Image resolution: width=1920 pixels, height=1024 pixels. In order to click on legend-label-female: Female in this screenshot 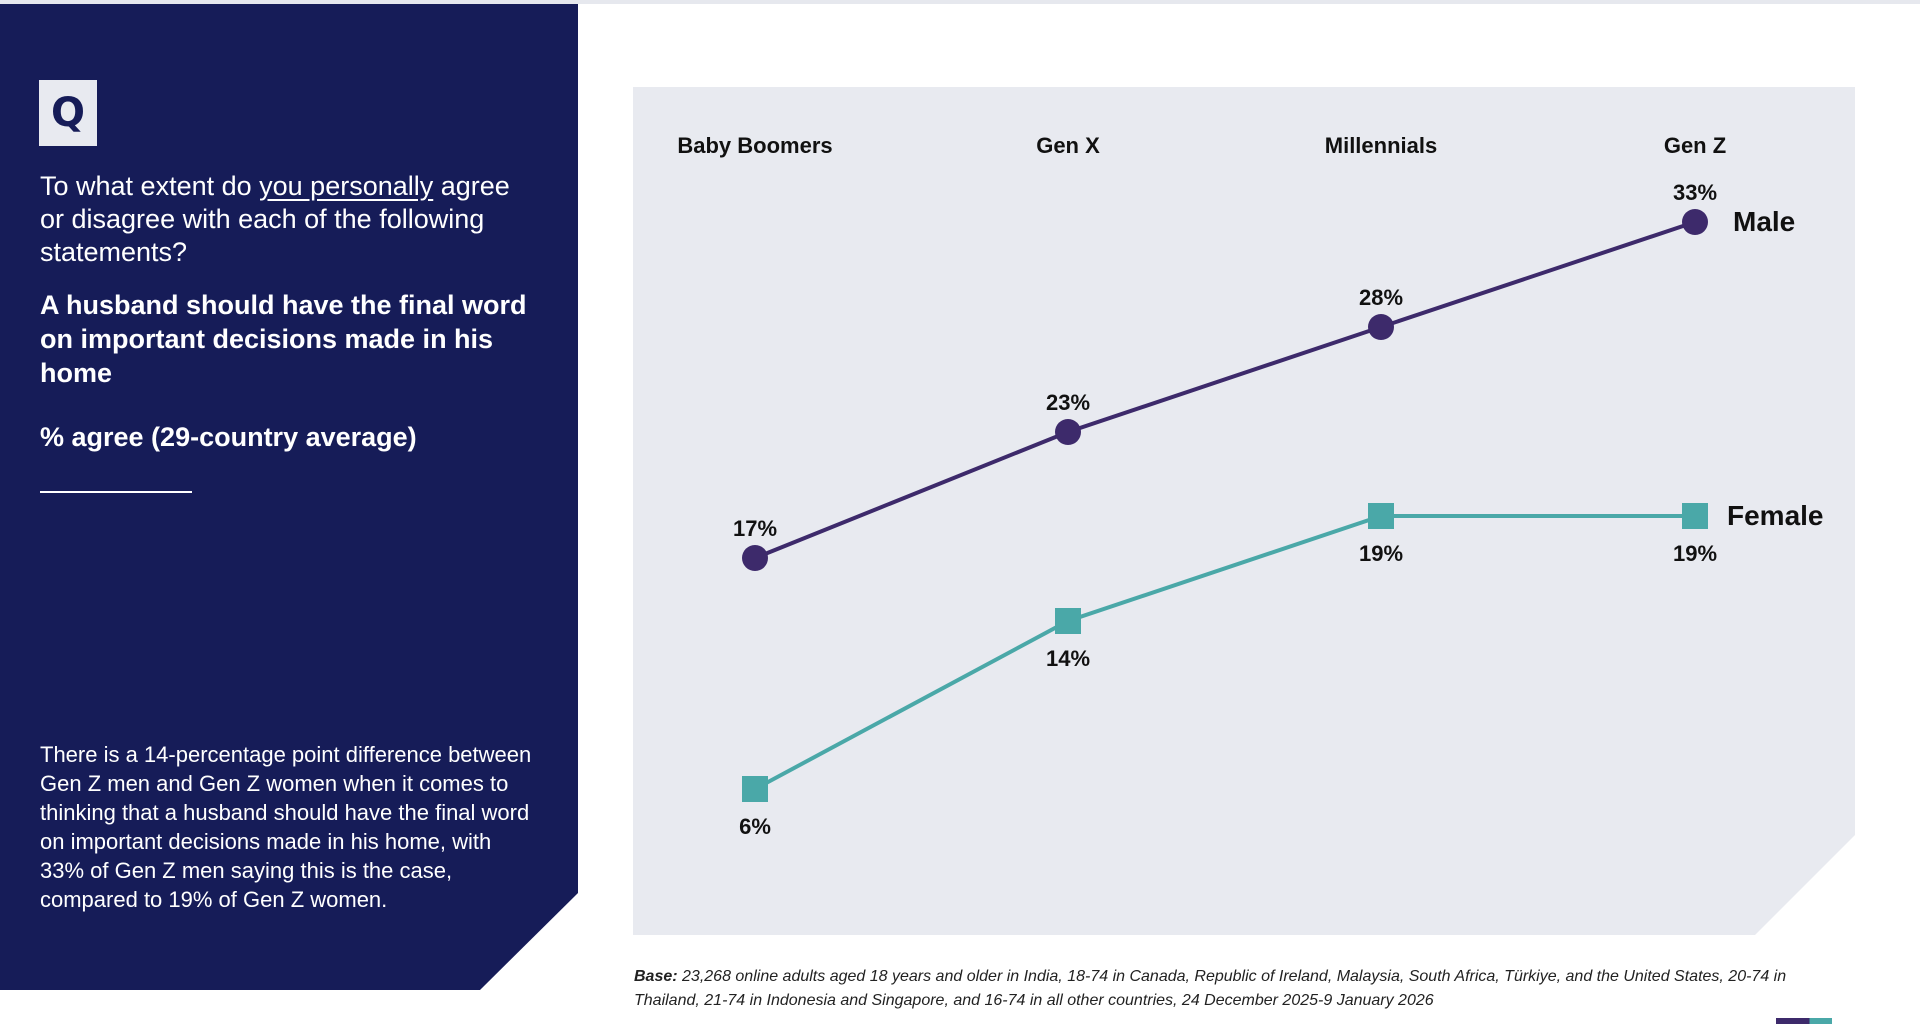, I will do `click(1775, 515)`.